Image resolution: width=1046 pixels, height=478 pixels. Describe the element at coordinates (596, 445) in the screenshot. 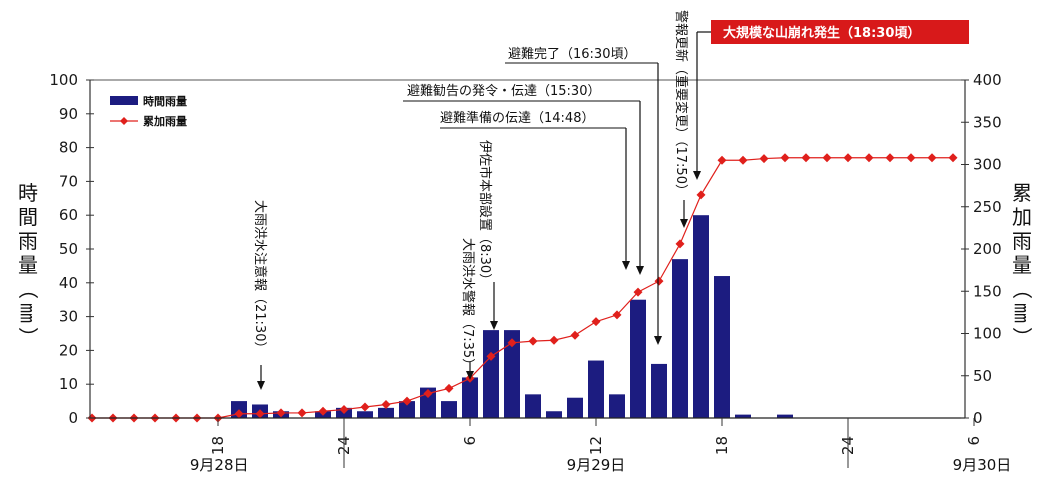

I see `x-tick-label: 12` at that location.